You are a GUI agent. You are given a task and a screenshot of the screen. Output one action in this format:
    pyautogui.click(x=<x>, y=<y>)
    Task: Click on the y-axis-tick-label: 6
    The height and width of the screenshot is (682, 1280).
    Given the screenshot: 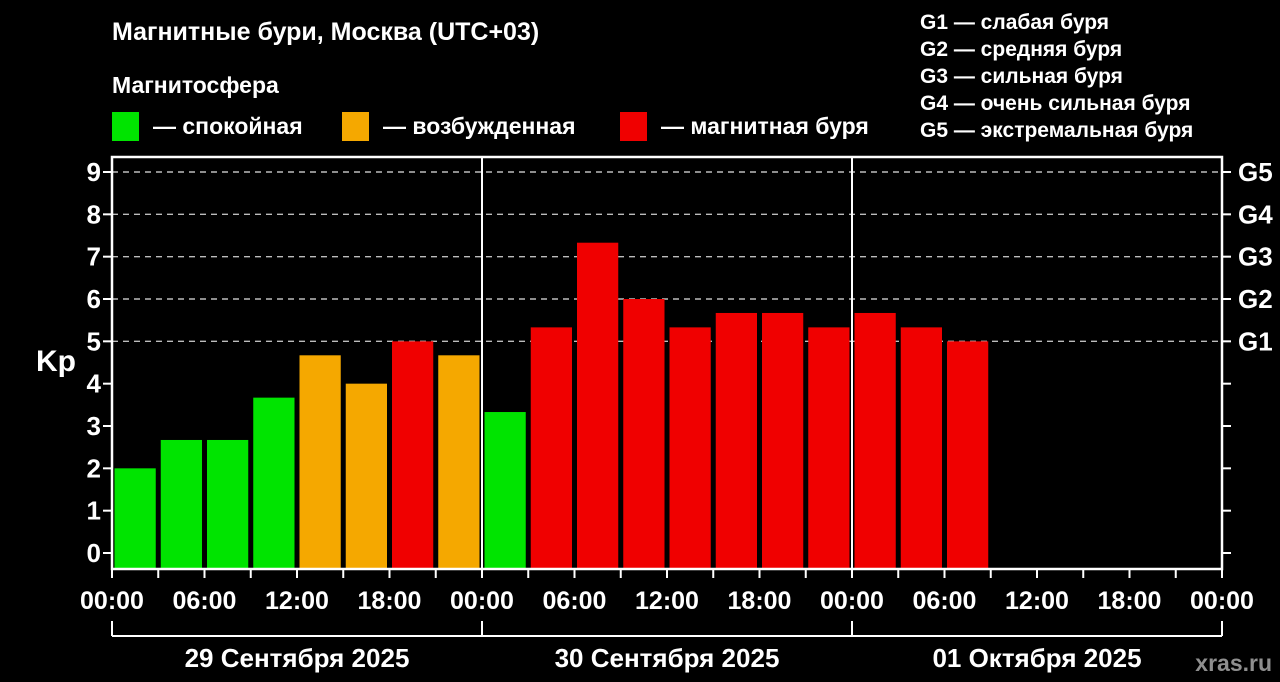 What is the action you would take?
    pyautogui.click(x=94, y=299)
    